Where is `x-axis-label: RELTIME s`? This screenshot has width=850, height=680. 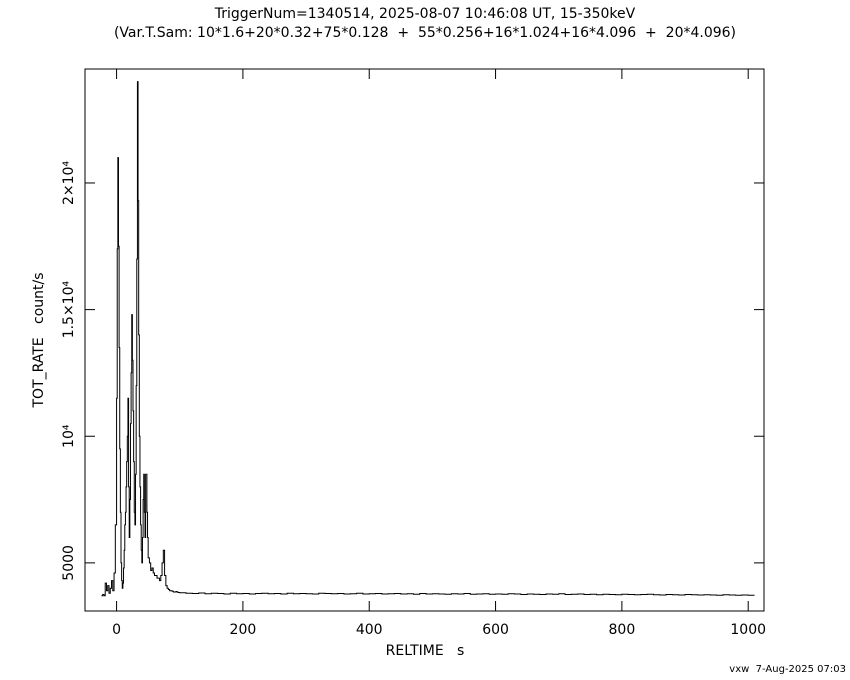 x-axis-label: RELTIME s is located at coordinates (425, 651).